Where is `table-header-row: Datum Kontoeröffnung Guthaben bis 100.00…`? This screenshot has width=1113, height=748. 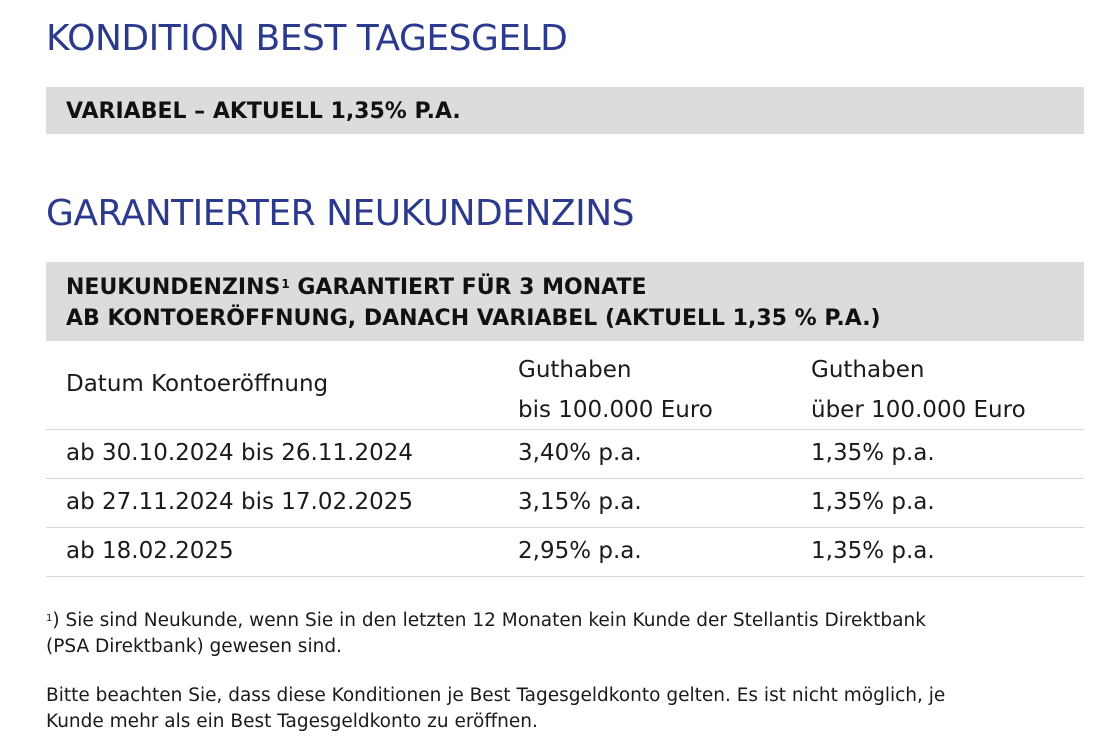
table-header-row: Datum Kontoeröffnung Guthaben bis 100.00… is located at coordinates (565, 385).